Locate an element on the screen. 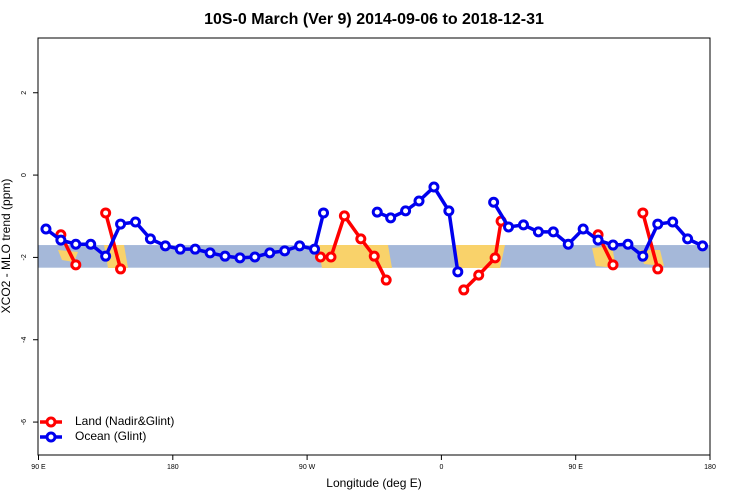  y-tick-label: -4 is located at coordinates (24, 340).